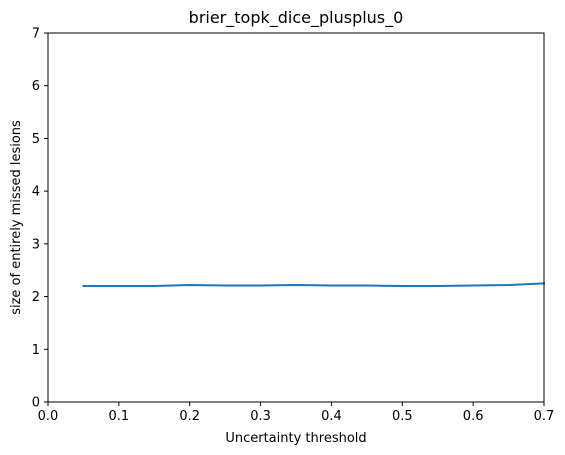 The width and height of the screenshot is (565, 455). What do you see at coordinates (48, 416) in the screenshot?
I see `x-tick-label: 0.0` at bounding box center [48, 416].